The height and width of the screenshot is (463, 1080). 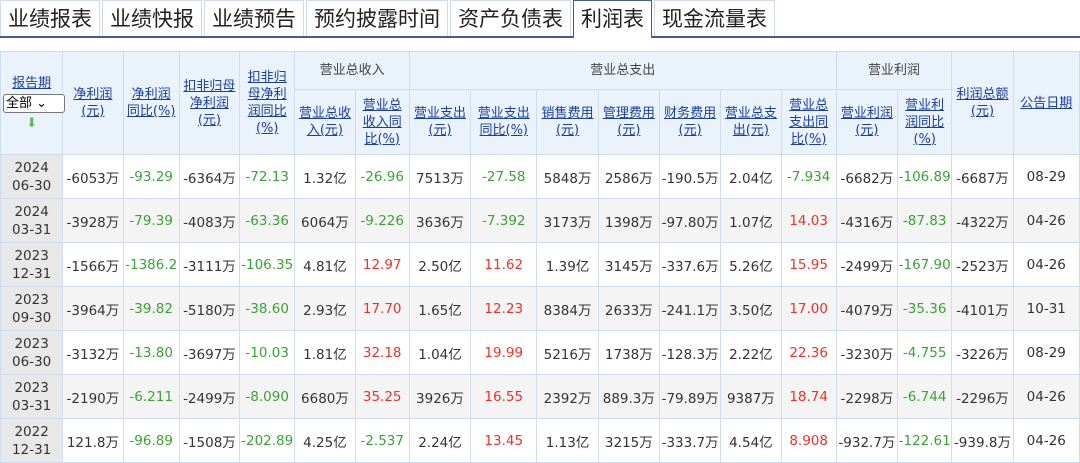 I want to click on tab-4: 资产负债表, so click(x=510, y=18).